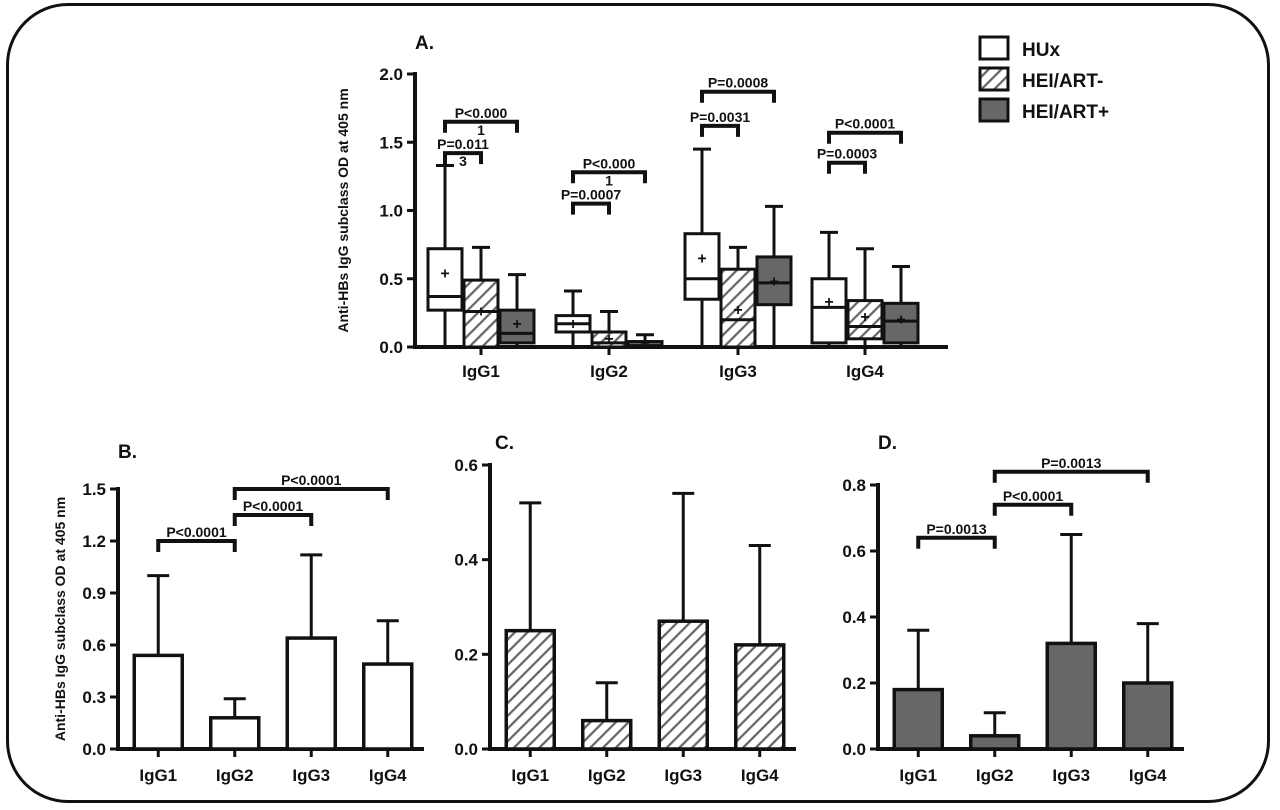 The image size is (1280, 810). I want to click on legend-swatch, so click(994, 48).